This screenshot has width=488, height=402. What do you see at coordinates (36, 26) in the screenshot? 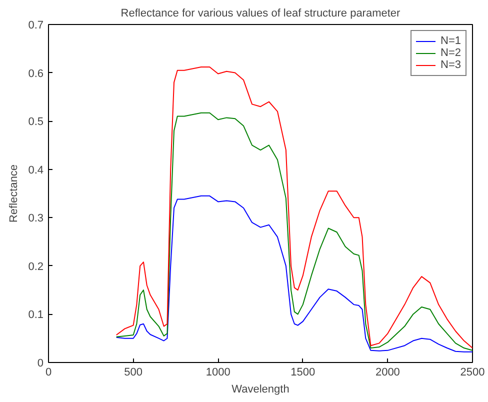
I see `y-tick-label: 0.7` at bounding box center [36, 26].